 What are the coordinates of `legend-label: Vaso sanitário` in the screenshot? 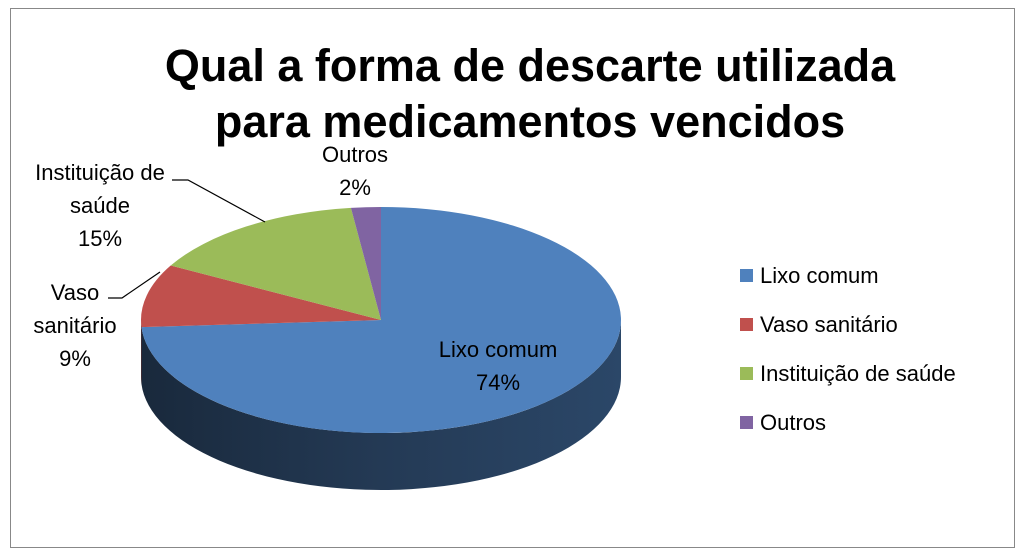 It's located at (829, 325).